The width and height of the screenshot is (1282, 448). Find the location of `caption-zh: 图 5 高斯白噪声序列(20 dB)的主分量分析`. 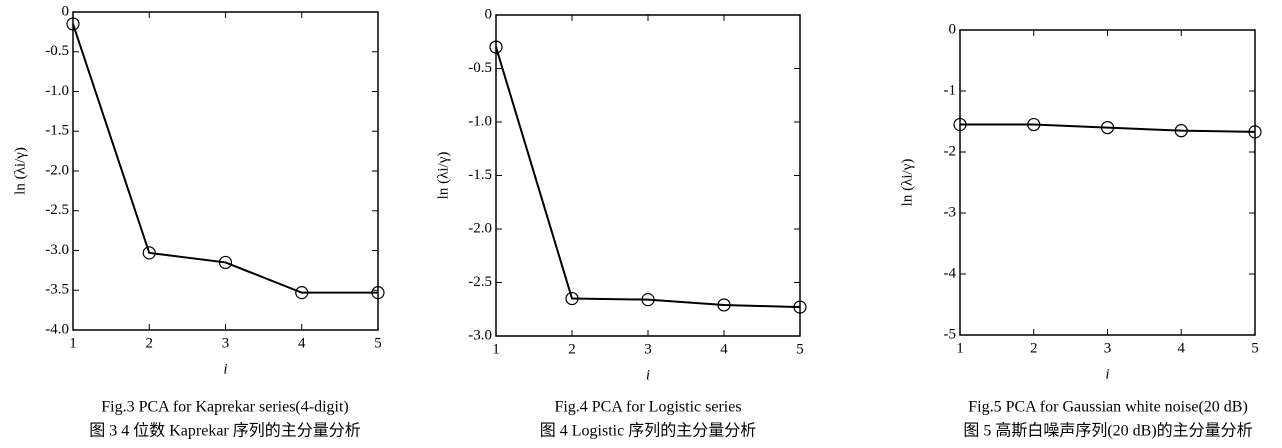

caption-zh: 图 5 高斯白噪声序列(20 dB)的主分量分析 is located at coordinates (1107, 431).